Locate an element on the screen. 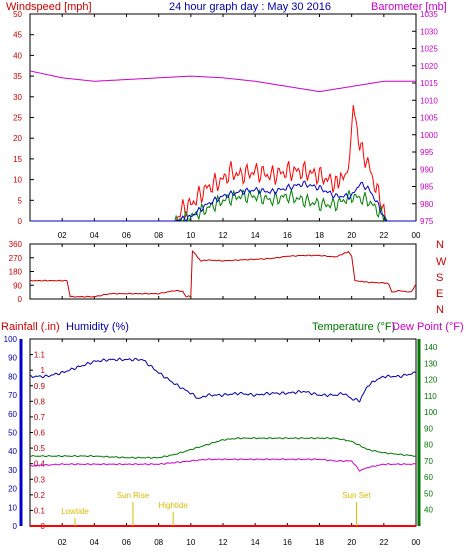  barometer-tick-label: 1035 is located at coordinates (429, 14).